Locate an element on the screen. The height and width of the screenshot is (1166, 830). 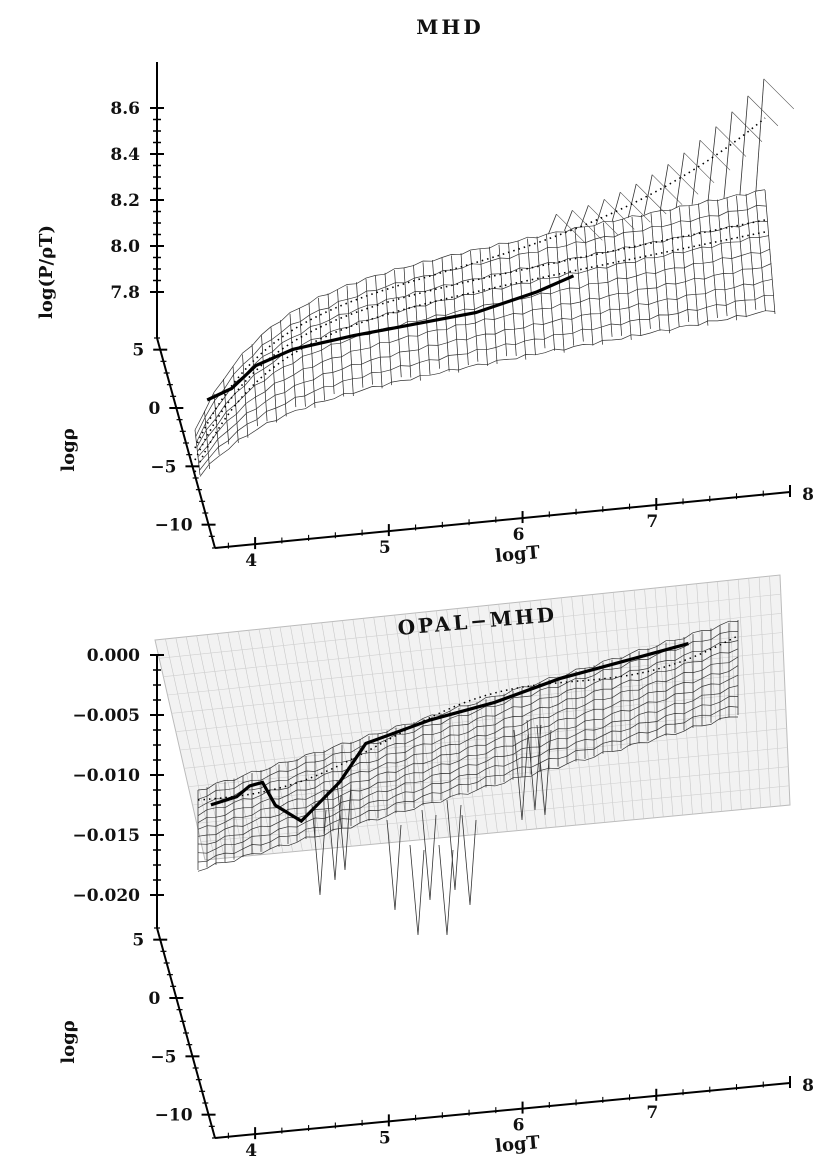
opal-mhd-dotted-lines is located at coordinates (468, 718).